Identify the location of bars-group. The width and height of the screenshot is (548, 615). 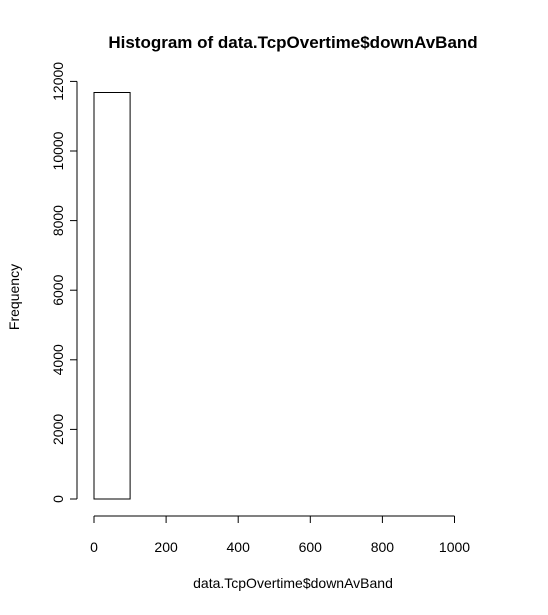
(112, 296).